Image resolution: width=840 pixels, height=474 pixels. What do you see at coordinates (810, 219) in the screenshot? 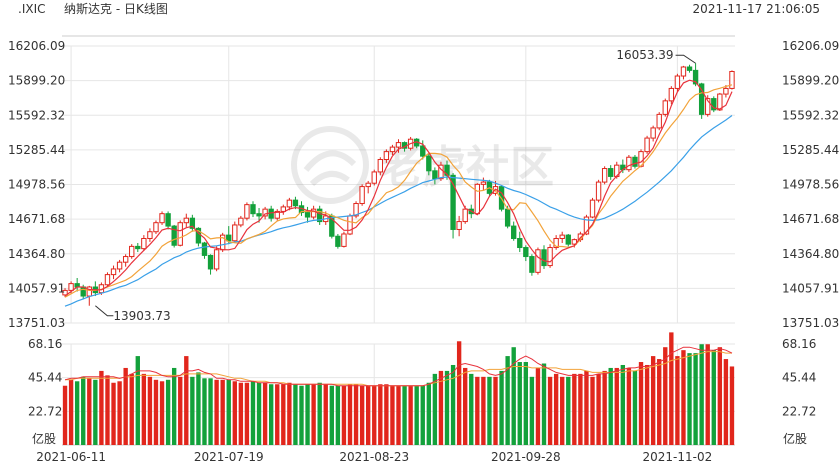
I see `price-tick-right: 14671.68` at bounding box center [810, 219].